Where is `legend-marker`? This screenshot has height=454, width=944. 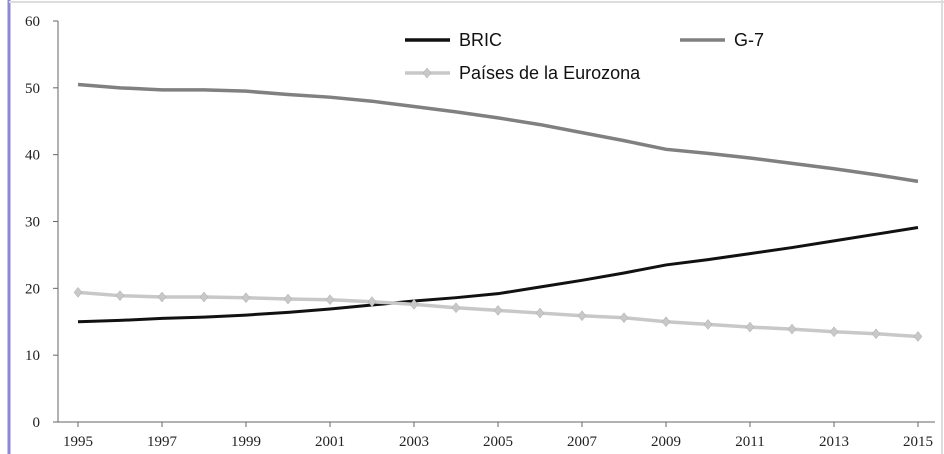 legend-marker is located at coordinates (427, 73).